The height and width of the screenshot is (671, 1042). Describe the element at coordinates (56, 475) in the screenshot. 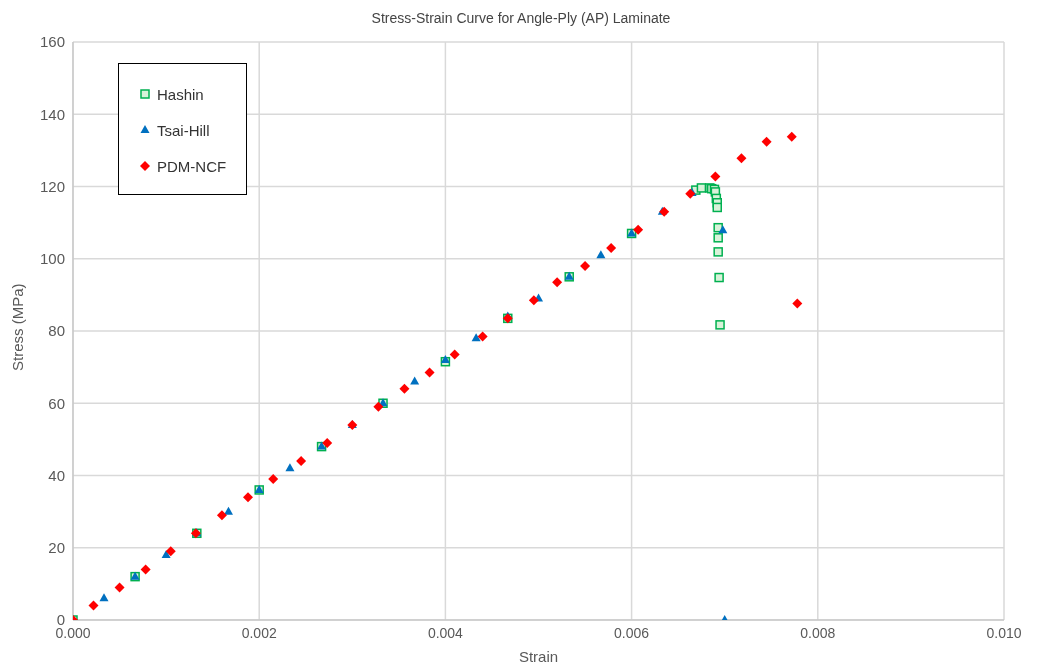

I see `y-tick-label: 40` at that location.